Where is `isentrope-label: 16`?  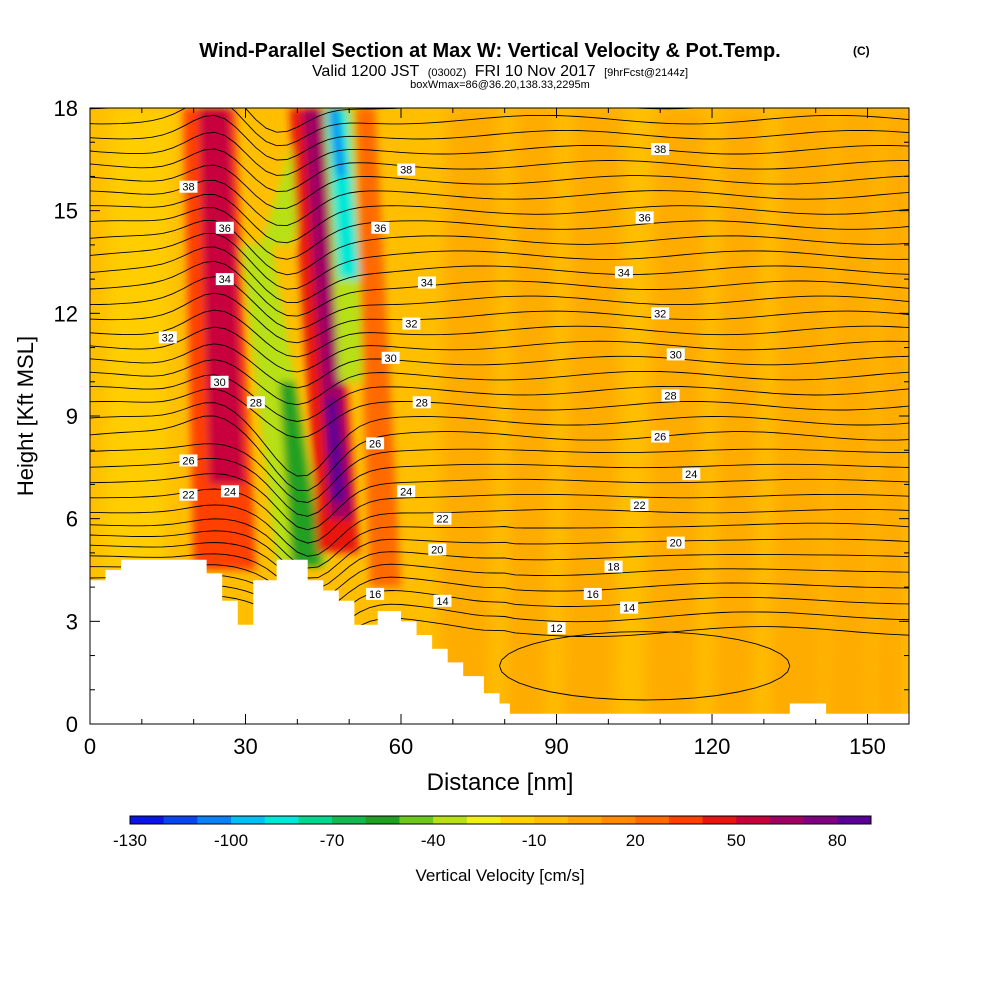 isentrope-label: 16 is located at coordinates (593, 595).